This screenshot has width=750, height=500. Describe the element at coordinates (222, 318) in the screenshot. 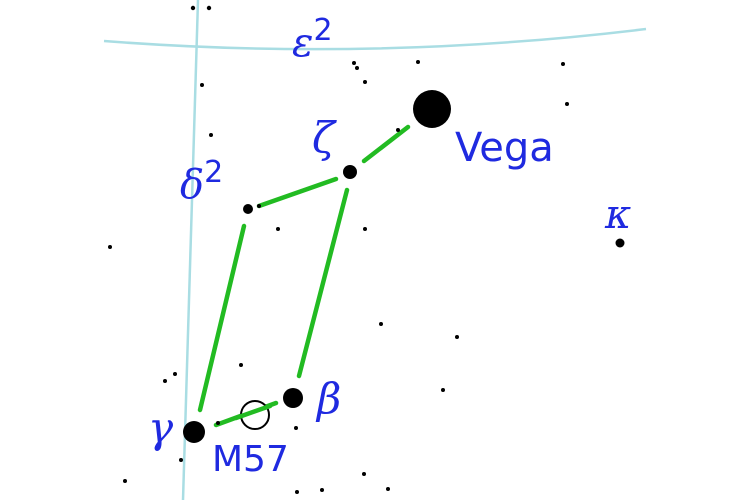

I see `asterism-line-delta2-gamma` at that location.